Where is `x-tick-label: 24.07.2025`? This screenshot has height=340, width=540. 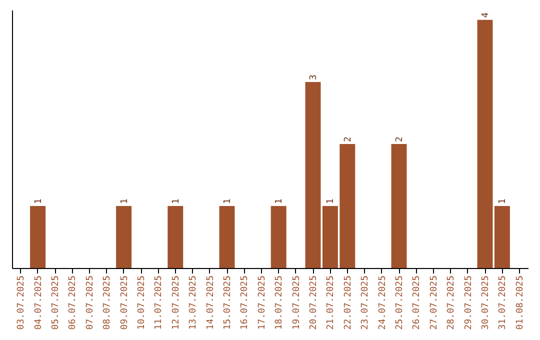 x-tick-label: 24.07.2025 is located at coordinates (383, 303).